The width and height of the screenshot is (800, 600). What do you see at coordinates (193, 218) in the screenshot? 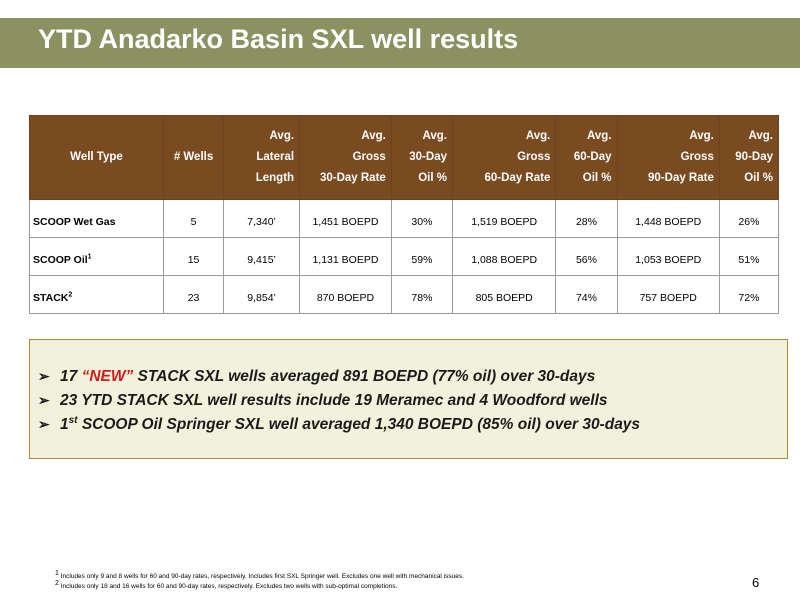
I see `table-cell-wells: 5` at bounding box center [193, 218].